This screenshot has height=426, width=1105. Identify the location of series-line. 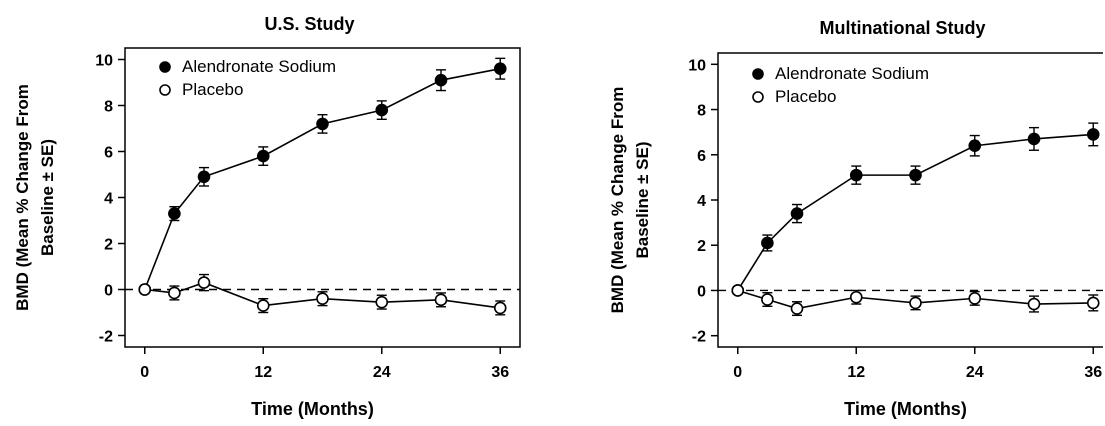
(915, 212).